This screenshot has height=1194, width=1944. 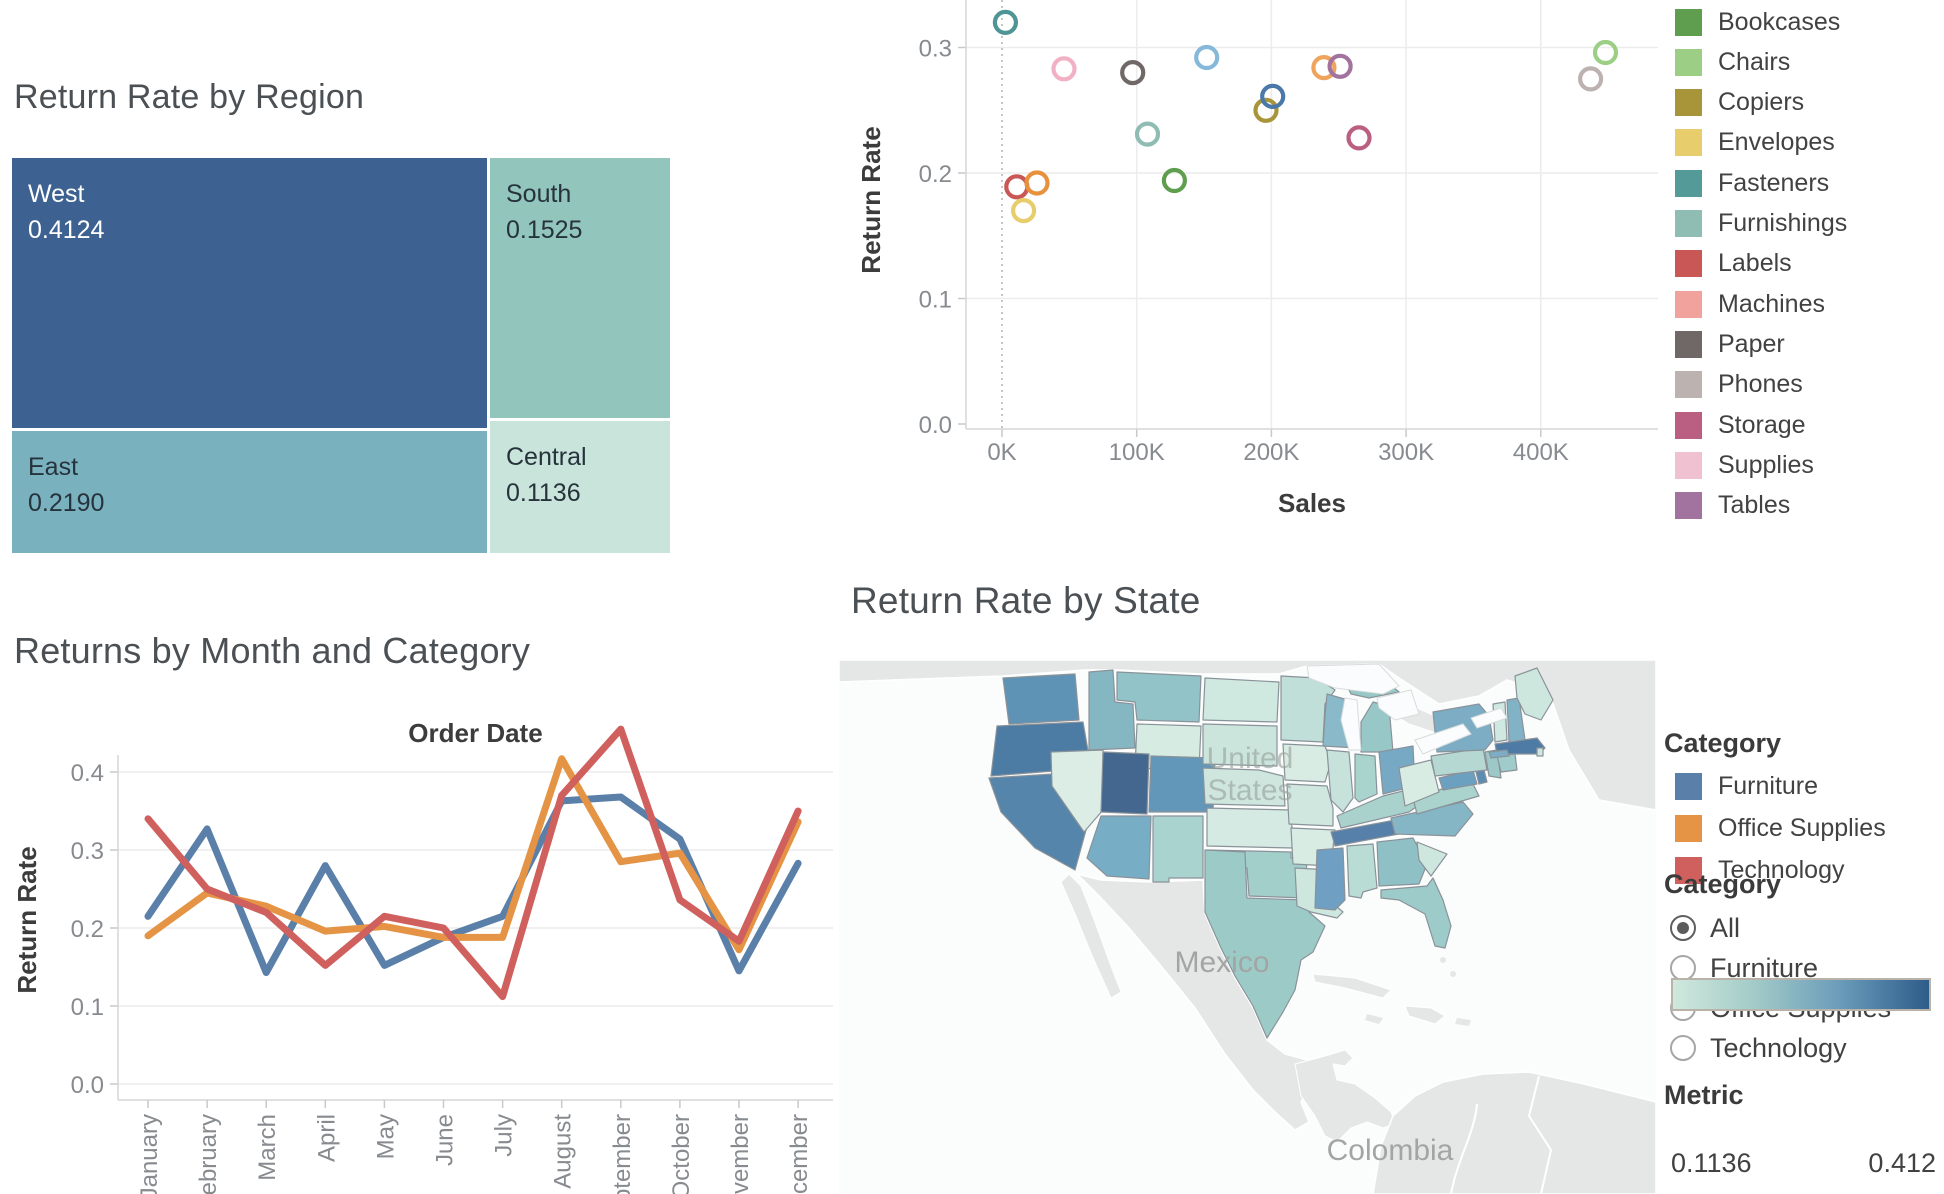 I want to click on map-title: Return Rate by State, so click(x=1026, y=600).